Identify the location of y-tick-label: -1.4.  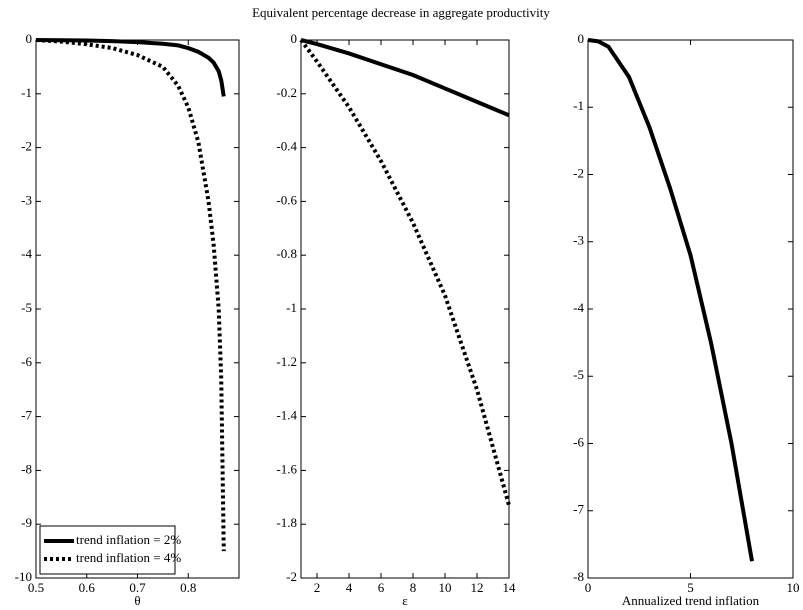
(286, 415).